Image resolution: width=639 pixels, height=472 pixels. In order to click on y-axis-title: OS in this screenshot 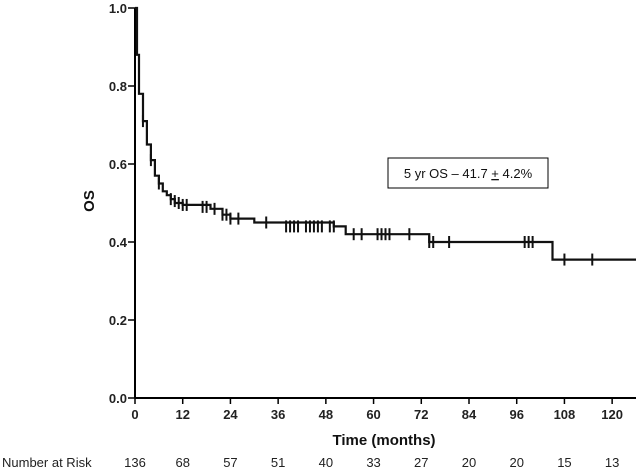, I will do `click(89, 201)`.